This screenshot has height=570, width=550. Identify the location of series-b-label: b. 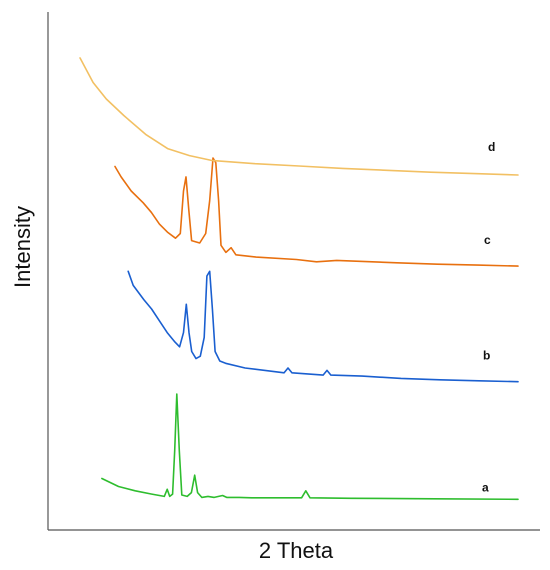
(486, 356).